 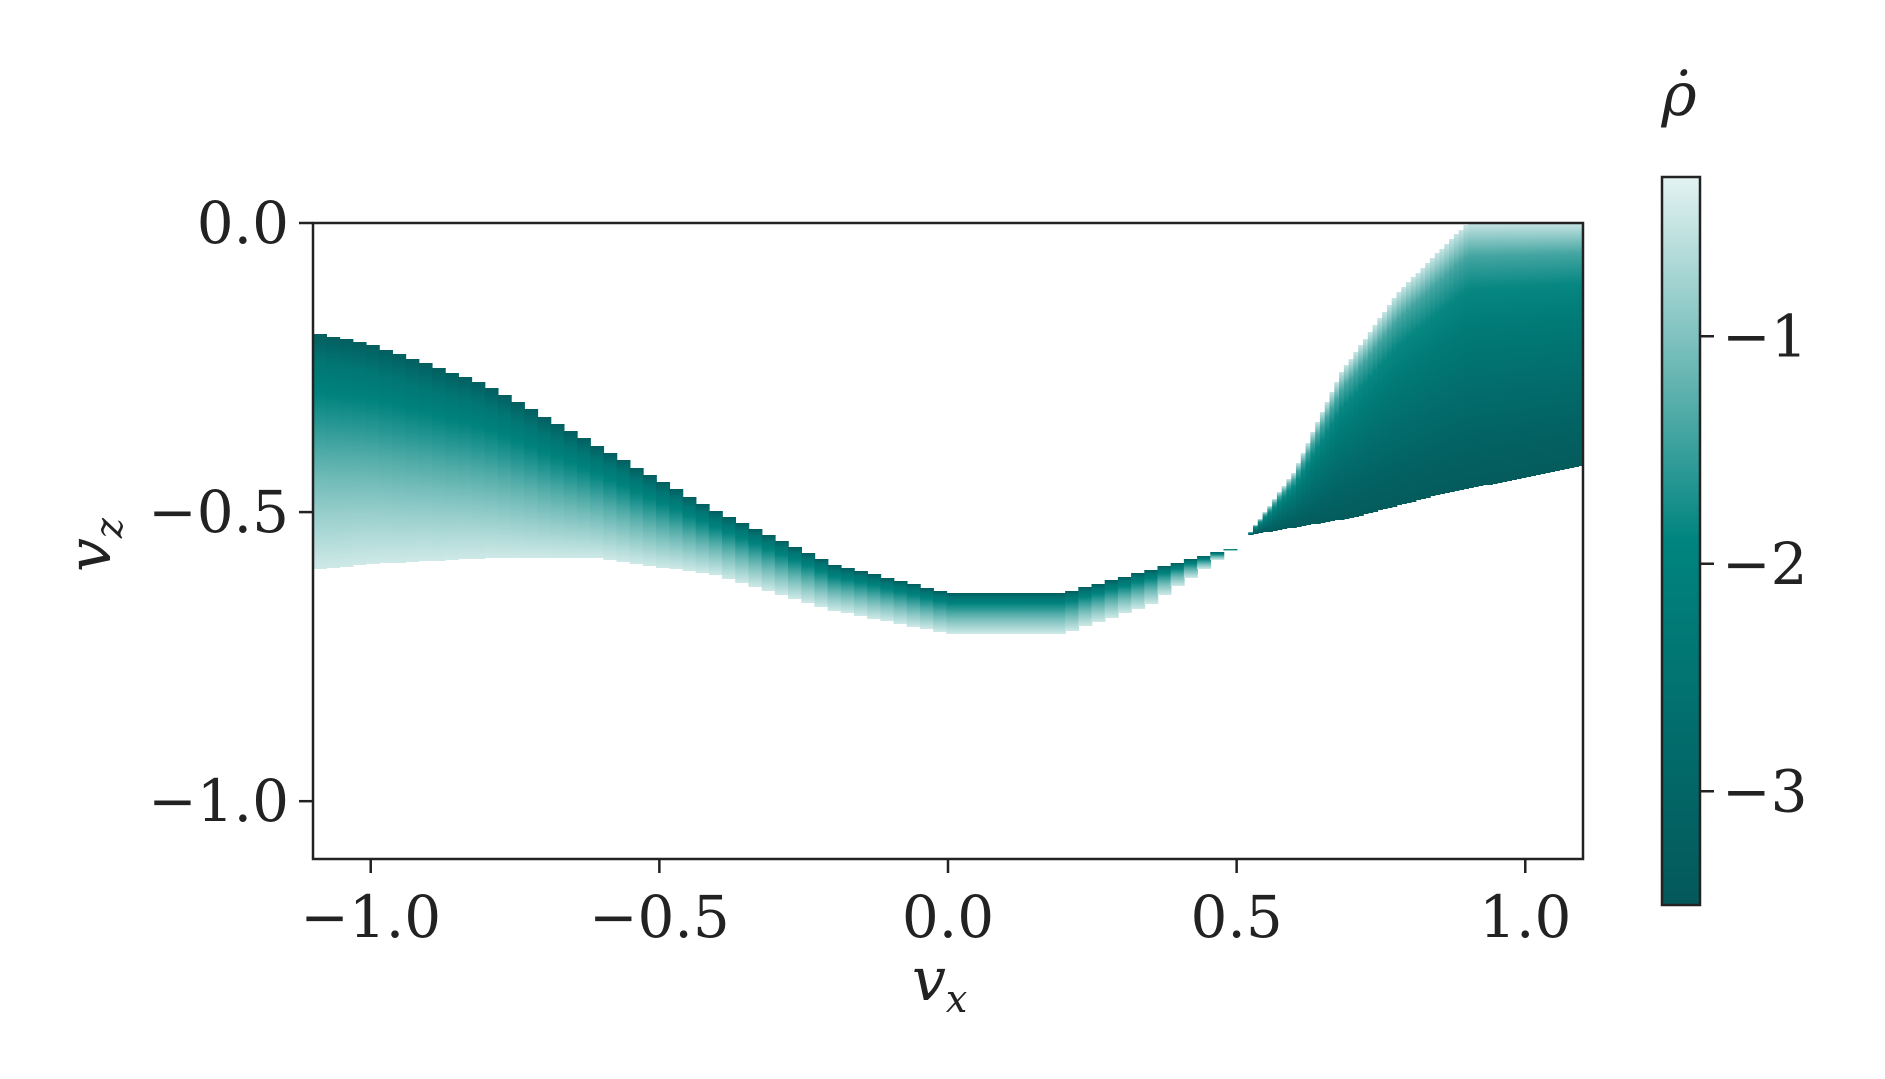 What do you see at coordinates (659, 917) in the screenshot?
I see `x-tick-label: −0.5` at bounding box center [659, 917].